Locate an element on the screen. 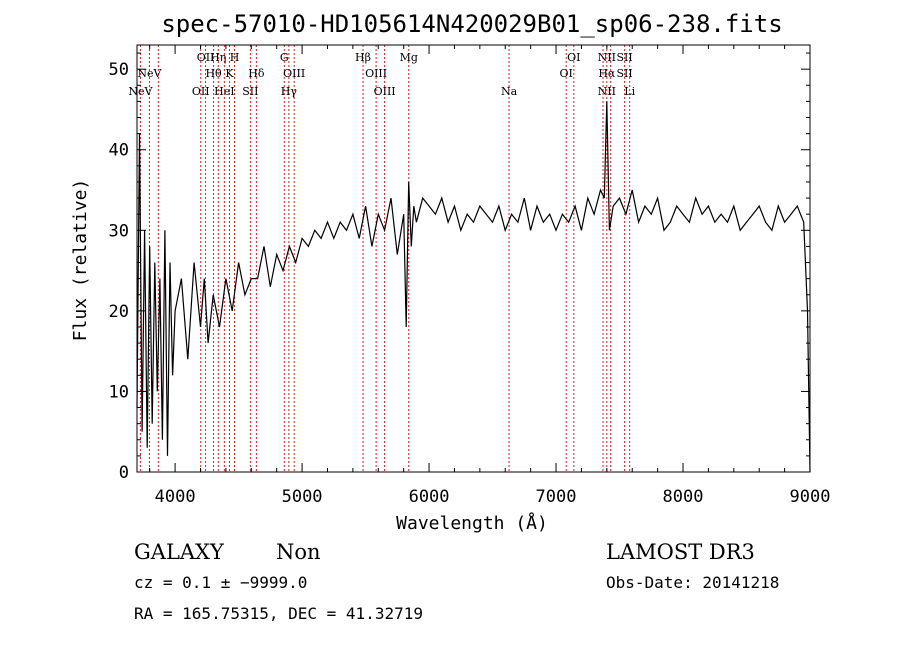 This screenshot has width=900, height=649. line-marker-label: K is located at coordinates (229, 73).